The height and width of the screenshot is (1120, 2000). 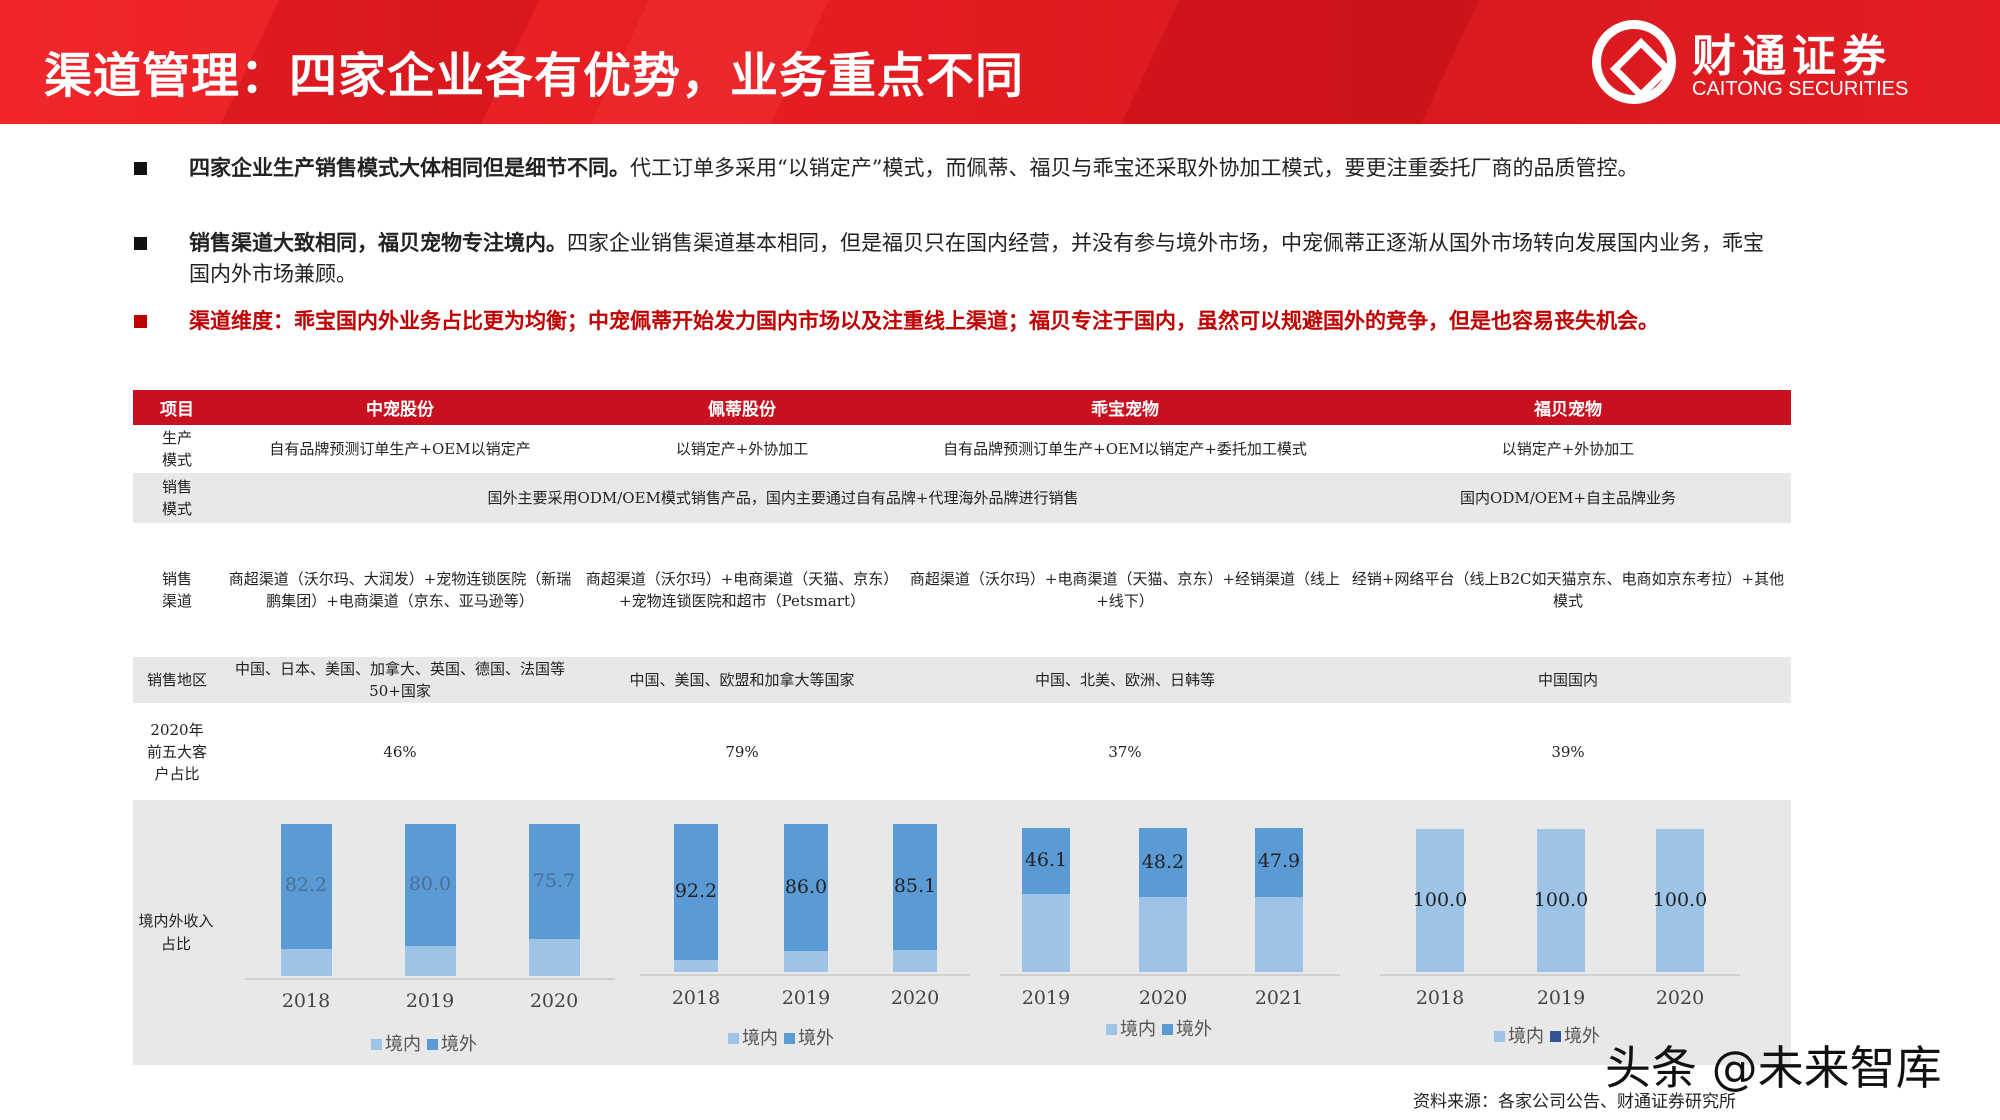 I want to click on data-label: 46.1, so click(x=1046, y=860).